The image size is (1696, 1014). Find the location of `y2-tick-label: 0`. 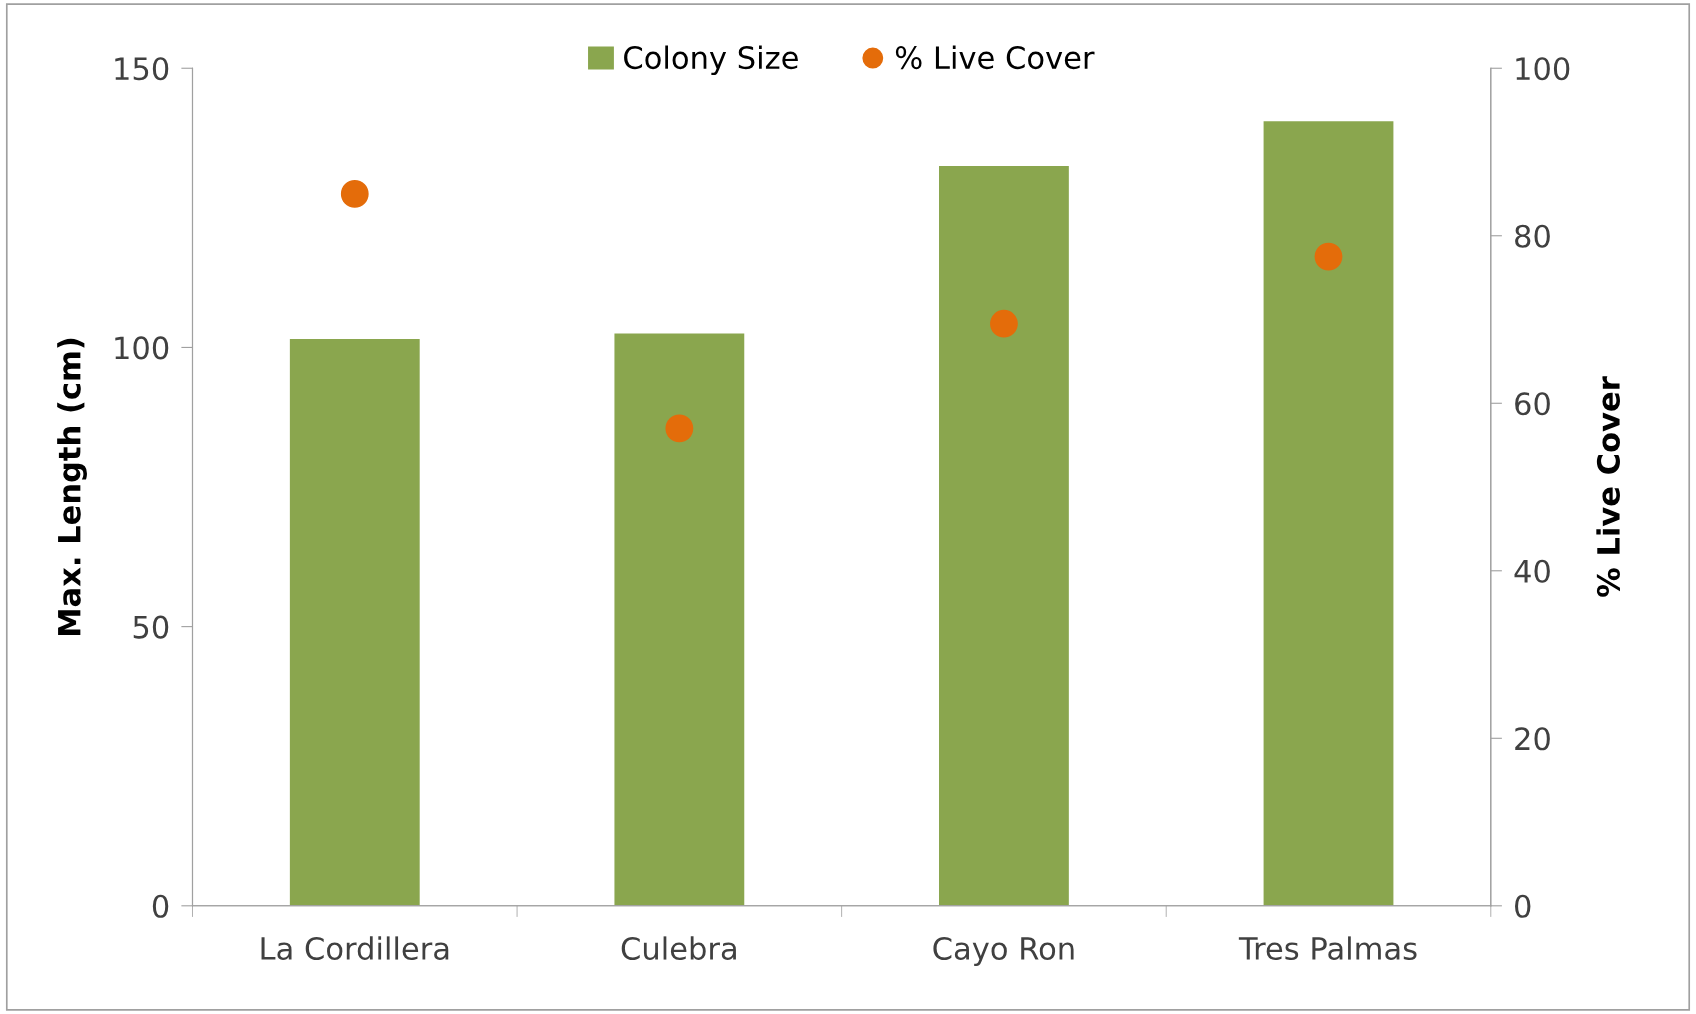

y2-tick-label: 0 is located at coordinates (1523, 906).